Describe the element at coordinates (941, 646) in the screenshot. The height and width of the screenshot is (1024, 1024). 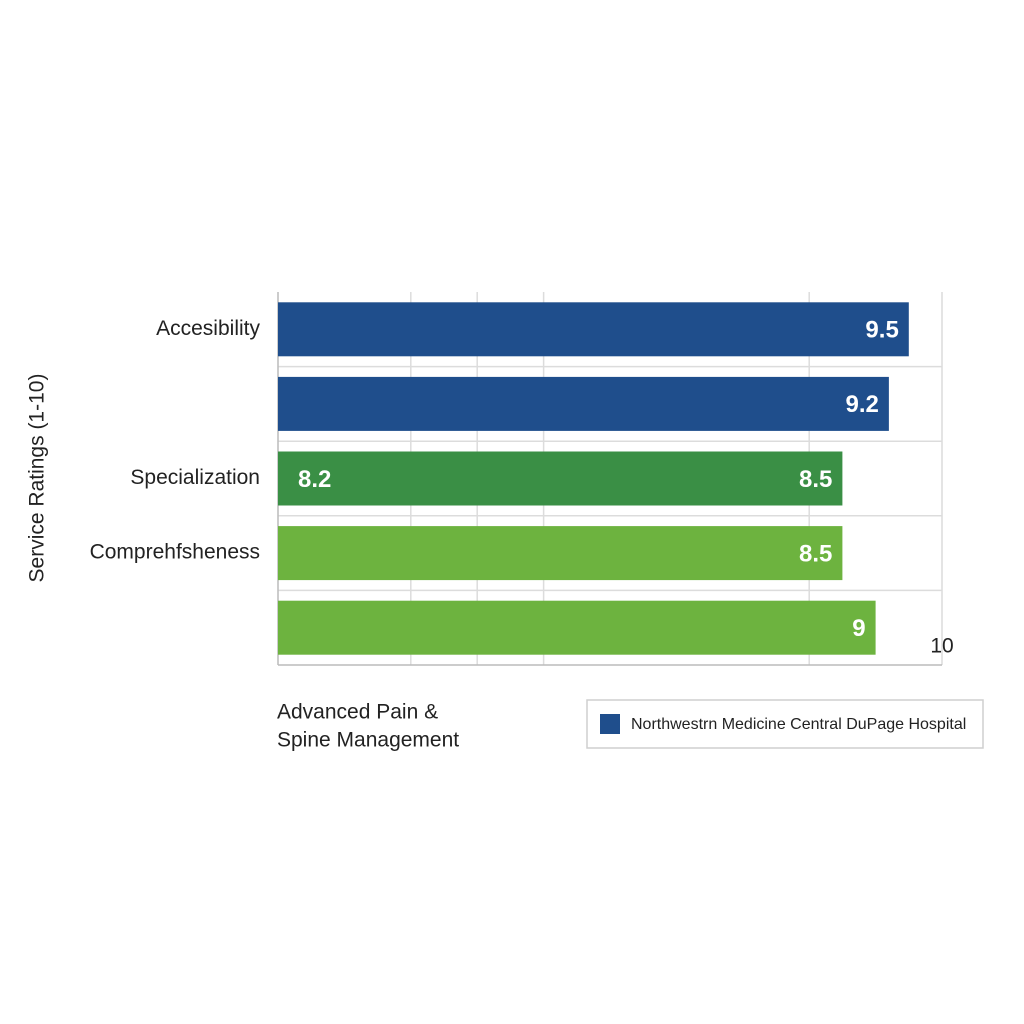
I see `x-tick-label: 10` at that location.